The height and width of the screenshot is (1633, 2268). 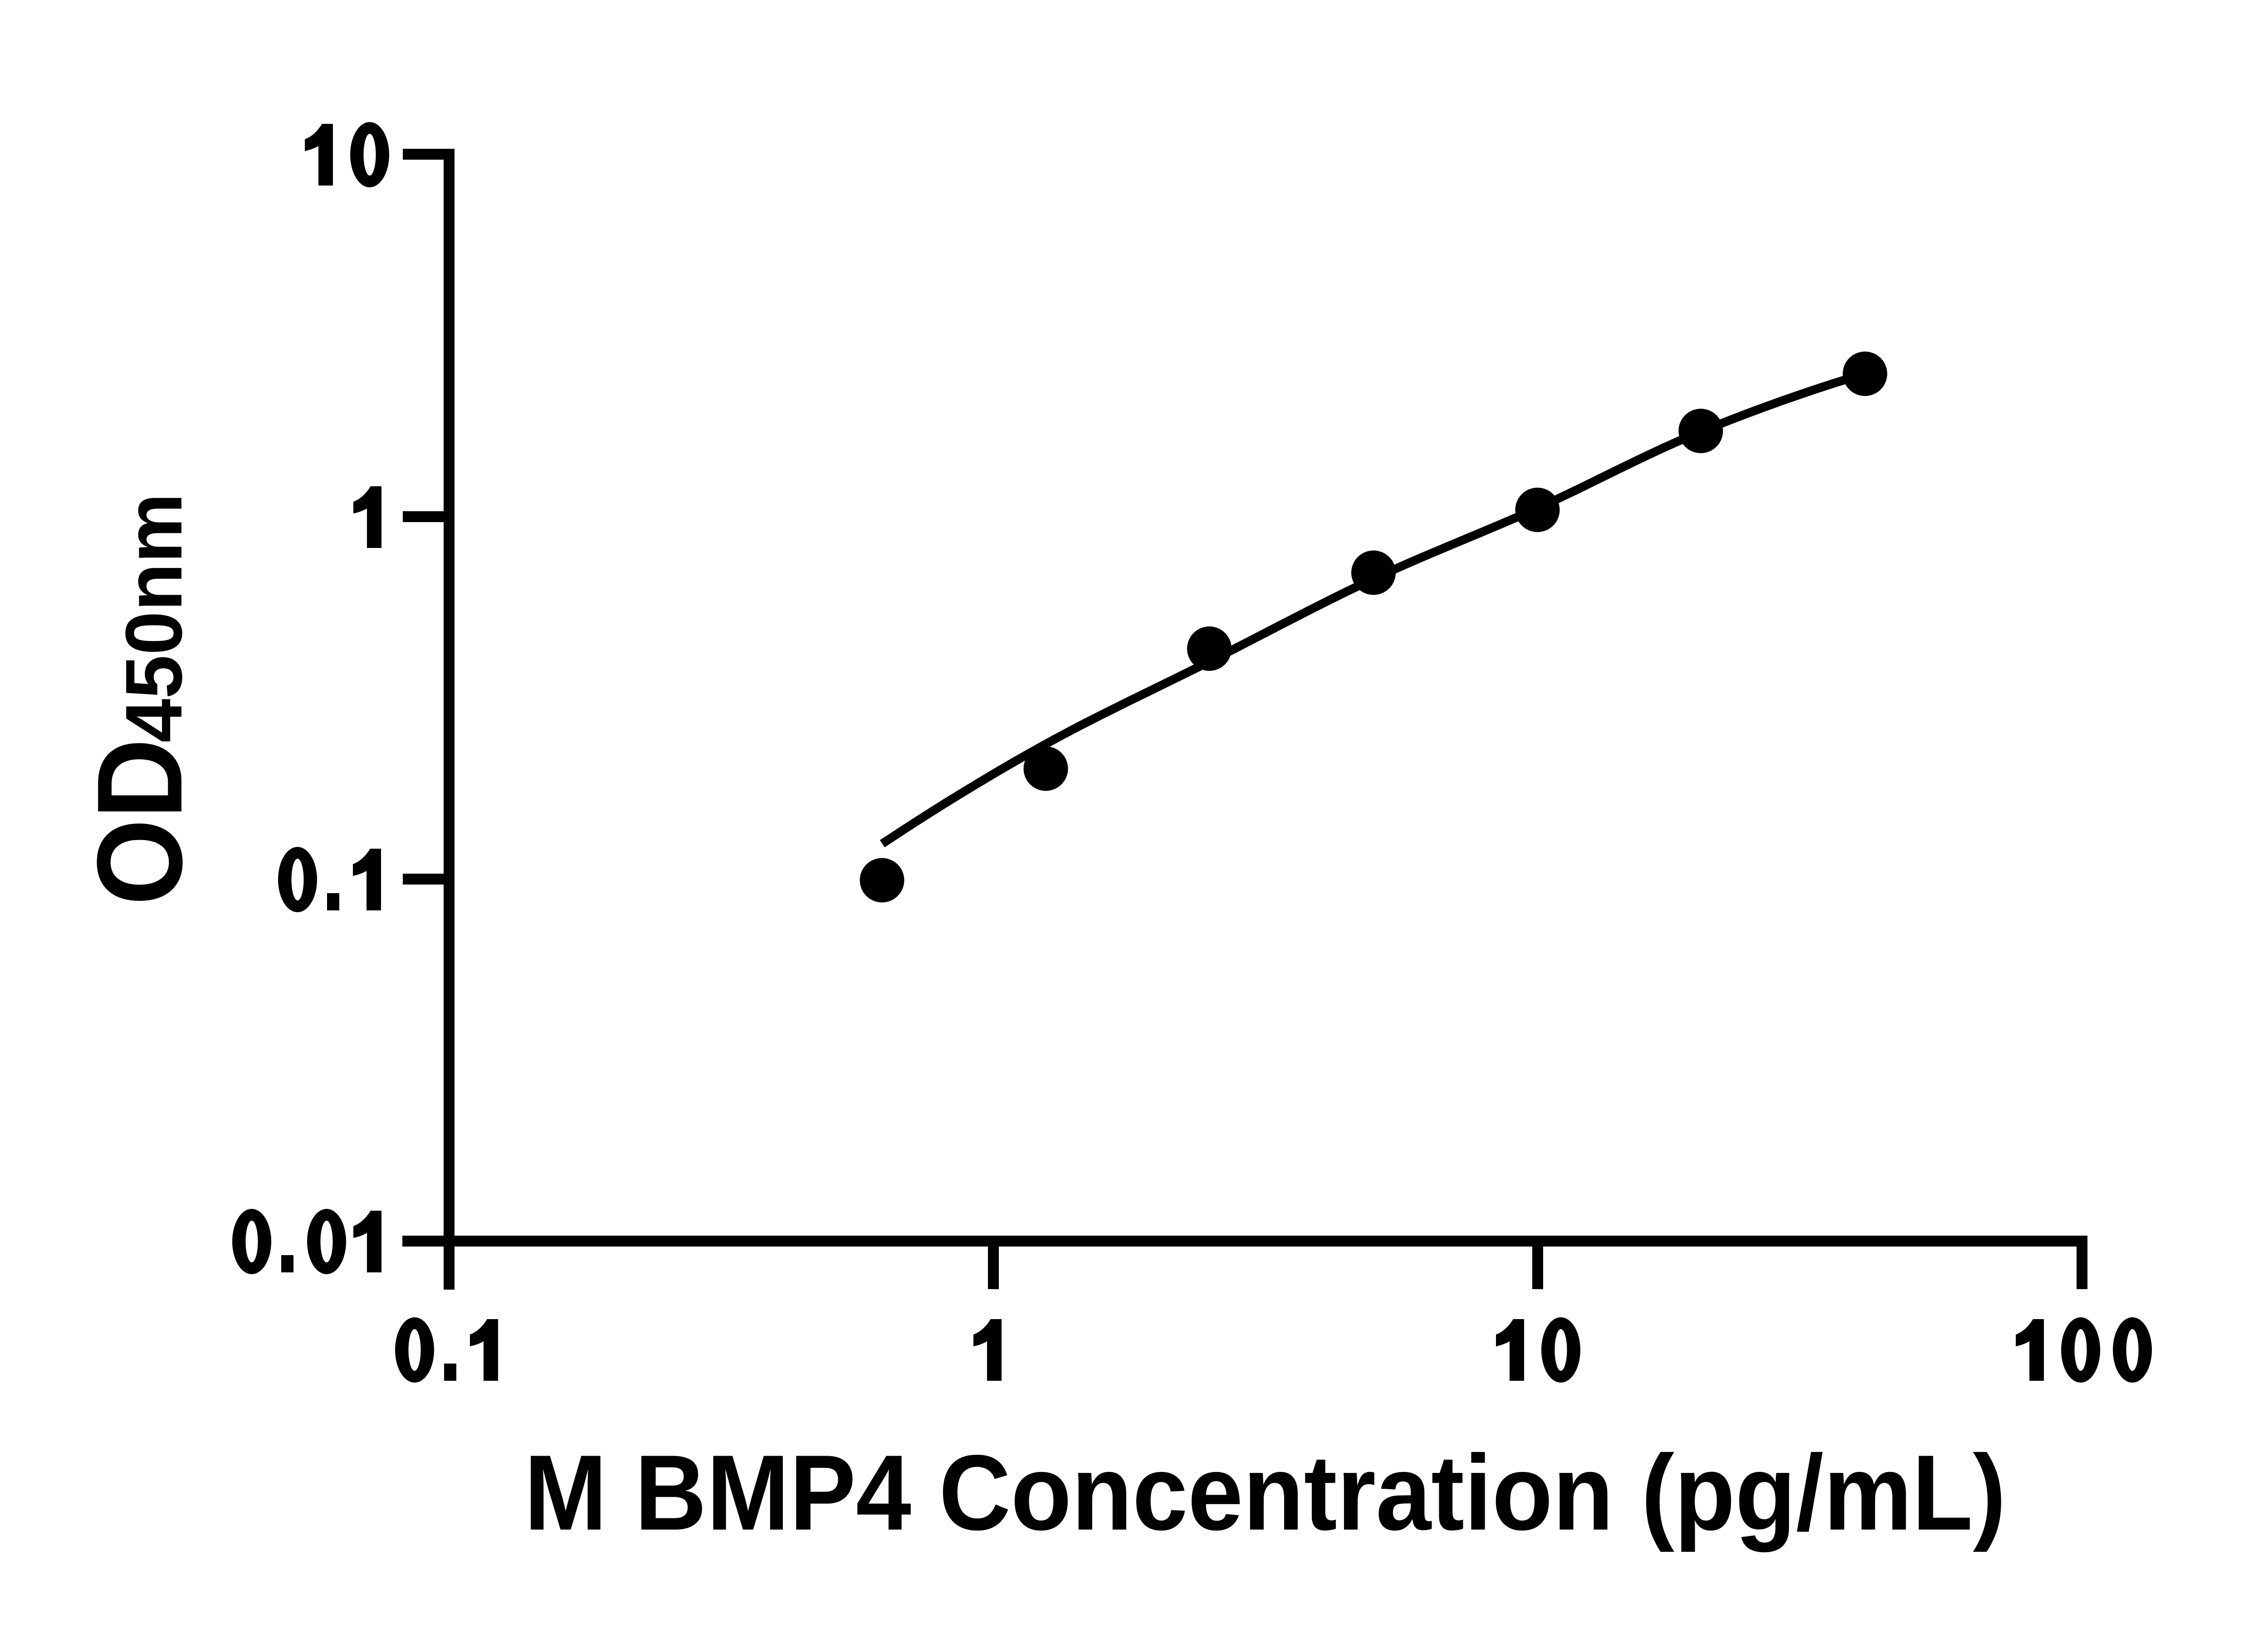 What do you see at coordinates (1265, 1492) in the screenshot?
I see `svg-text: M BMP4 Concentration (pg/mL)` at bounding box center [1265, 1492].